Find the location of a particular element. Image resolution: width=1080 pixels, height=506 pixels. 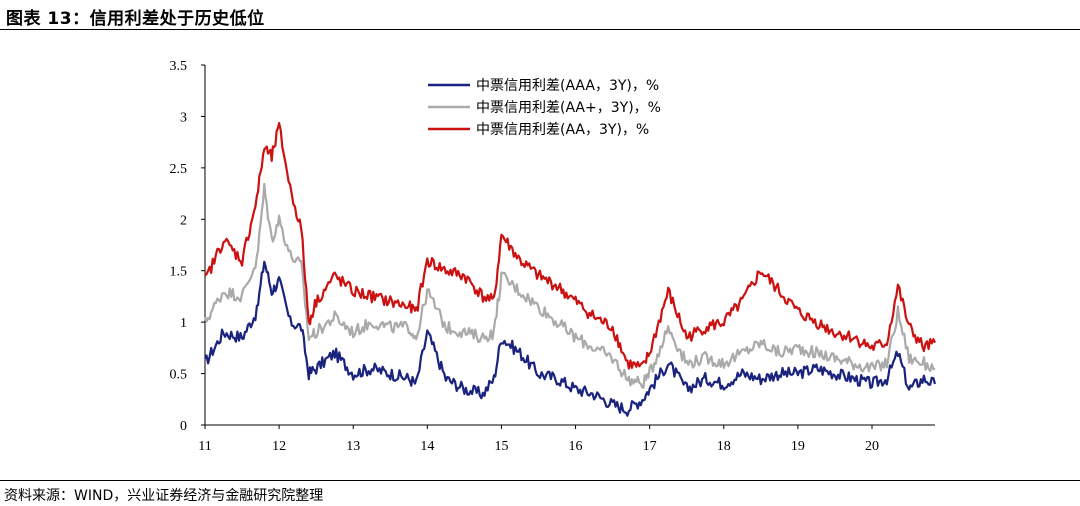

x-tick-label: 11 is located at coordinates (204, 446).